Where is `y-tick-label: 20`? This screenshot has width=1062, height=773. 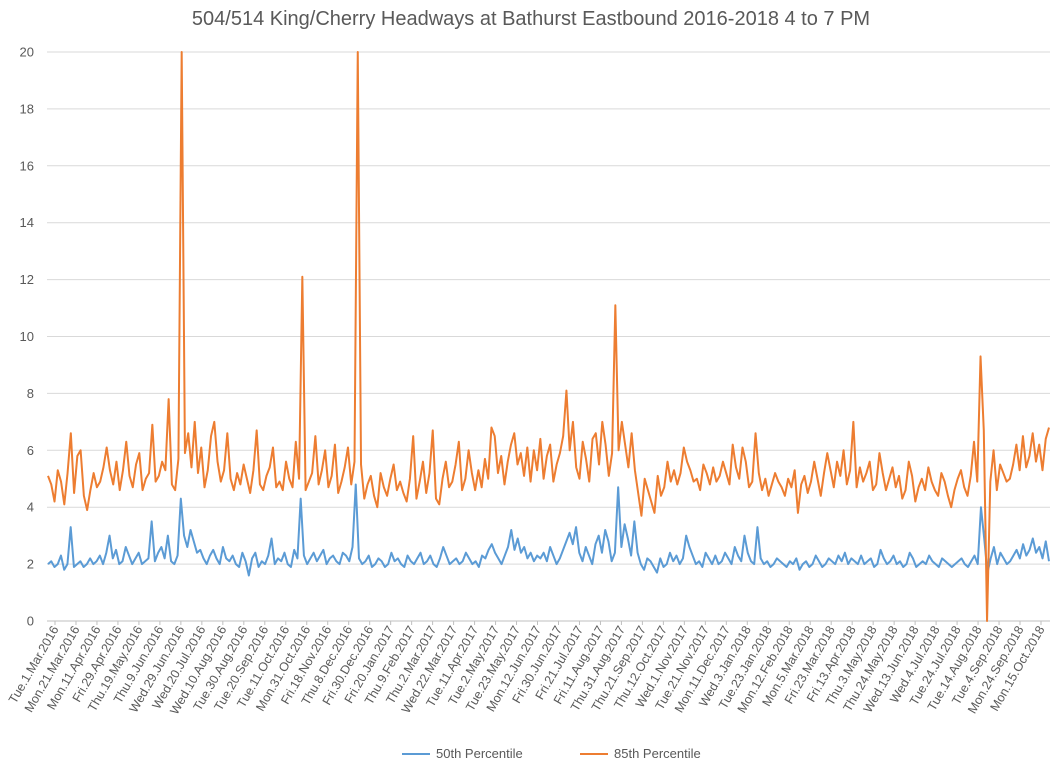
y-tick-label: 20 is located at coordinates (27, 52).